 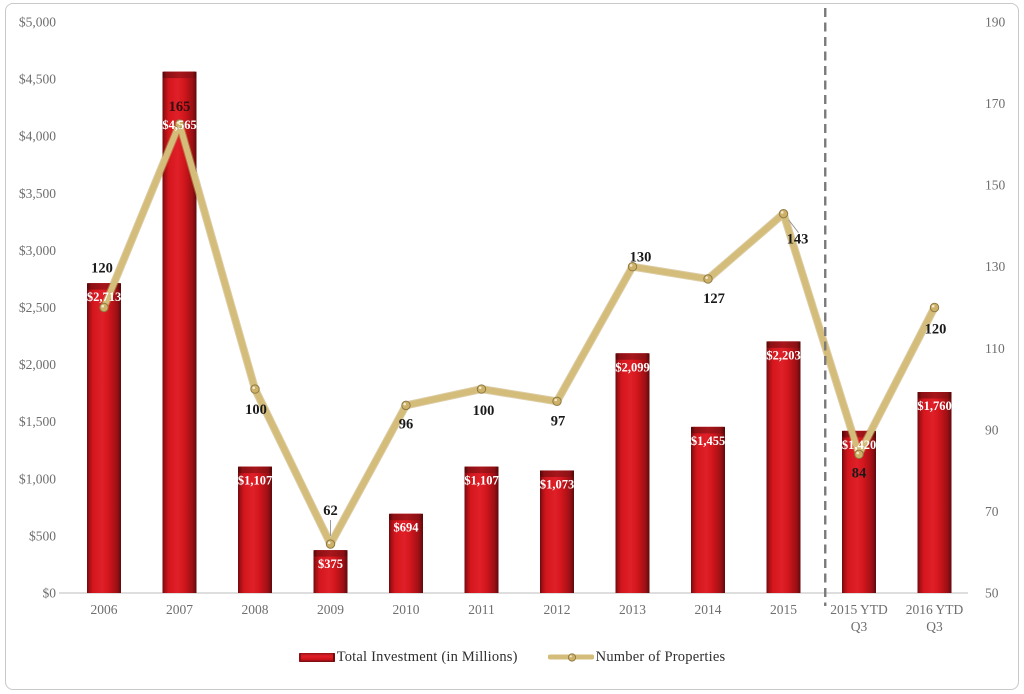 I want to click on left-axis-tick-label: $3,000, so click(x=37, y=250).